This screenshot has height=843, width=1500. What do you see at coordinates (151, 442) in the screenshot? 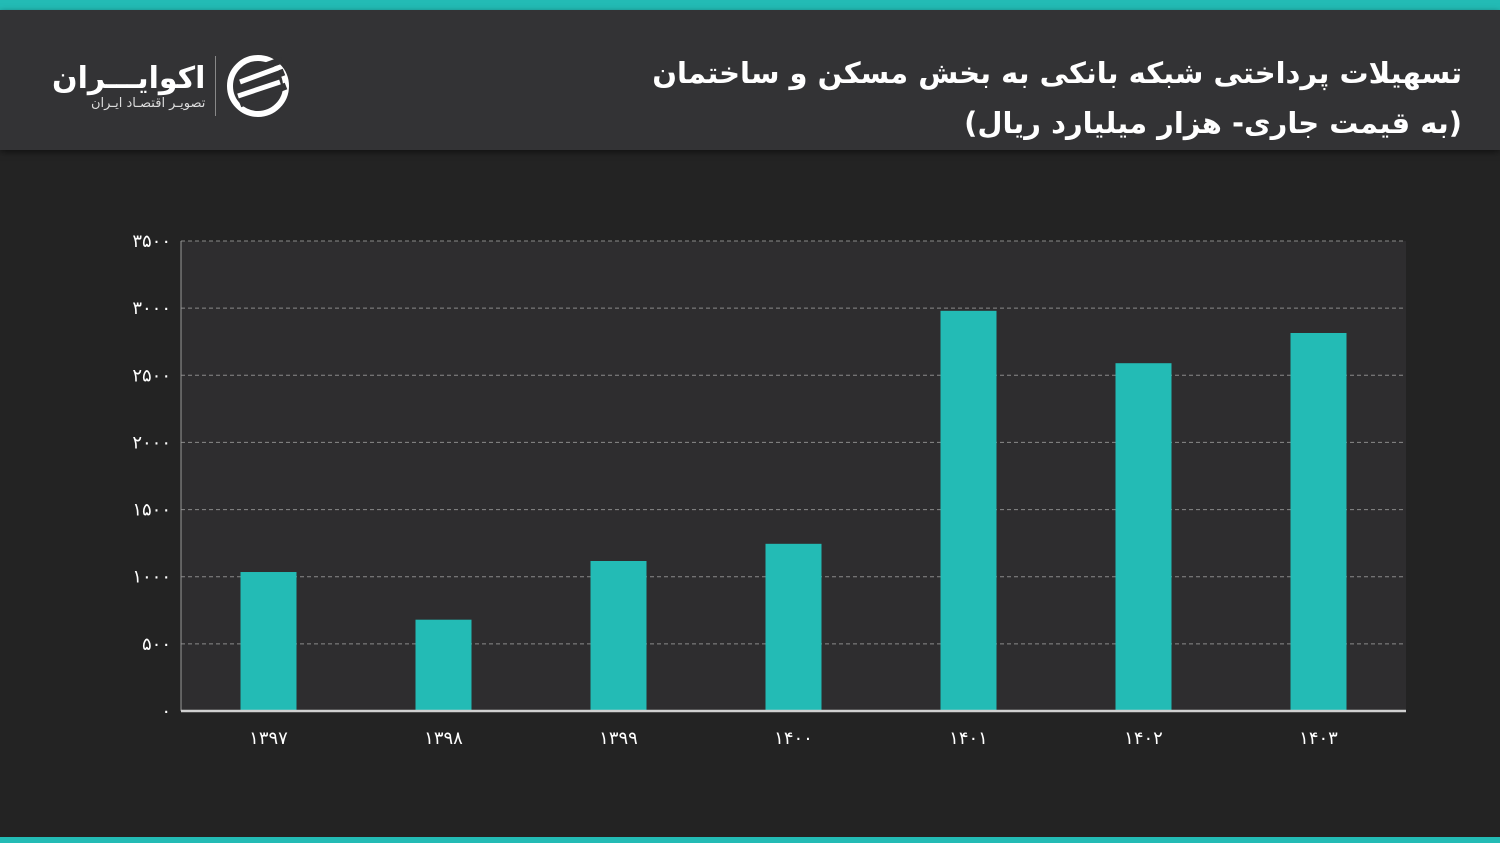
I see `y-tick-label: ۲۰۰۰` at bounding box center [151, 442].